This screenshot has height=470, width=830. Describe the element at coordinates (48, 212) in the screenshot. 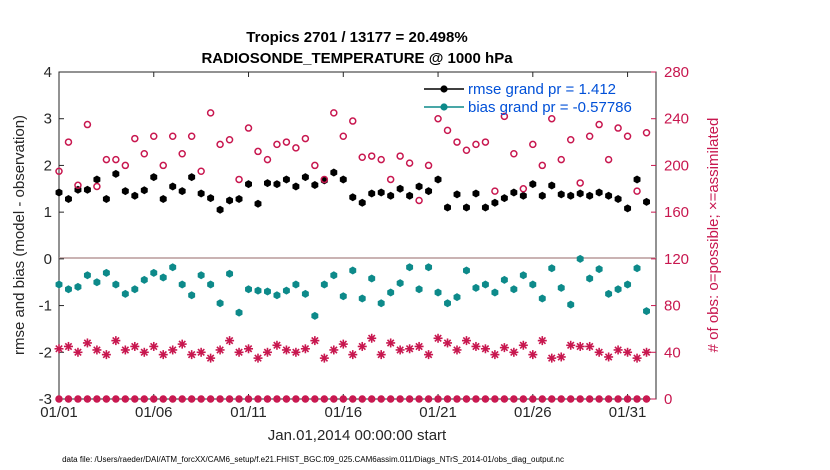

I see `y-left-tick-label: 1` at that location.